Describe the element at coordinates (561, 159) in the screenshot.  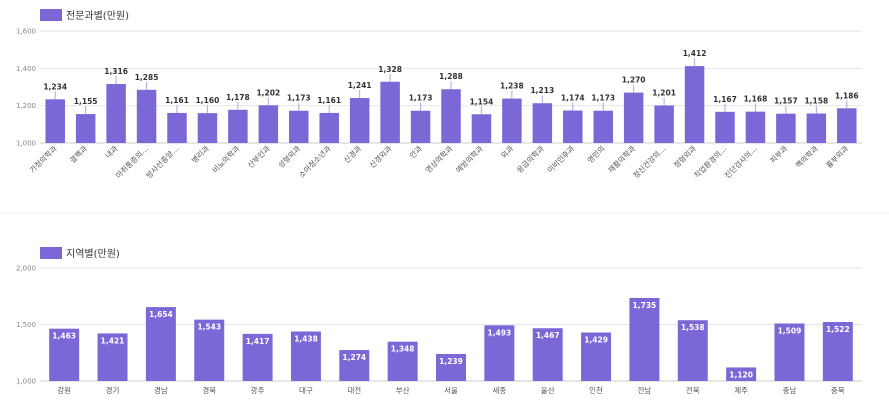
I see `x-category-label: 이비인후과` at that location.